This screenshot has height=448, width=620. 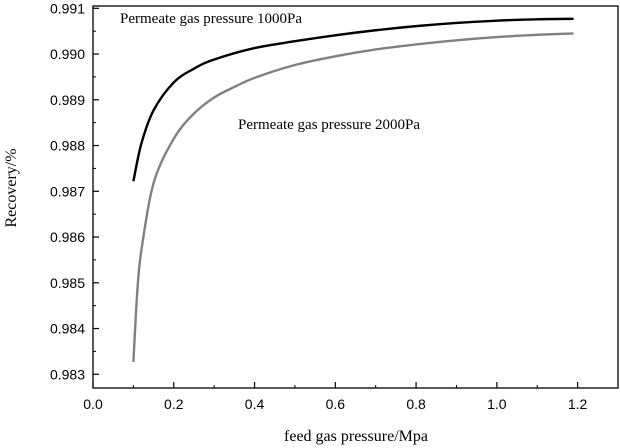 What do you see at coordinates (329, 125) in the screenshot?
I see `series-label-2000pa: Permeate gas pressure 2000Pa` at bounding box center [329, 125].